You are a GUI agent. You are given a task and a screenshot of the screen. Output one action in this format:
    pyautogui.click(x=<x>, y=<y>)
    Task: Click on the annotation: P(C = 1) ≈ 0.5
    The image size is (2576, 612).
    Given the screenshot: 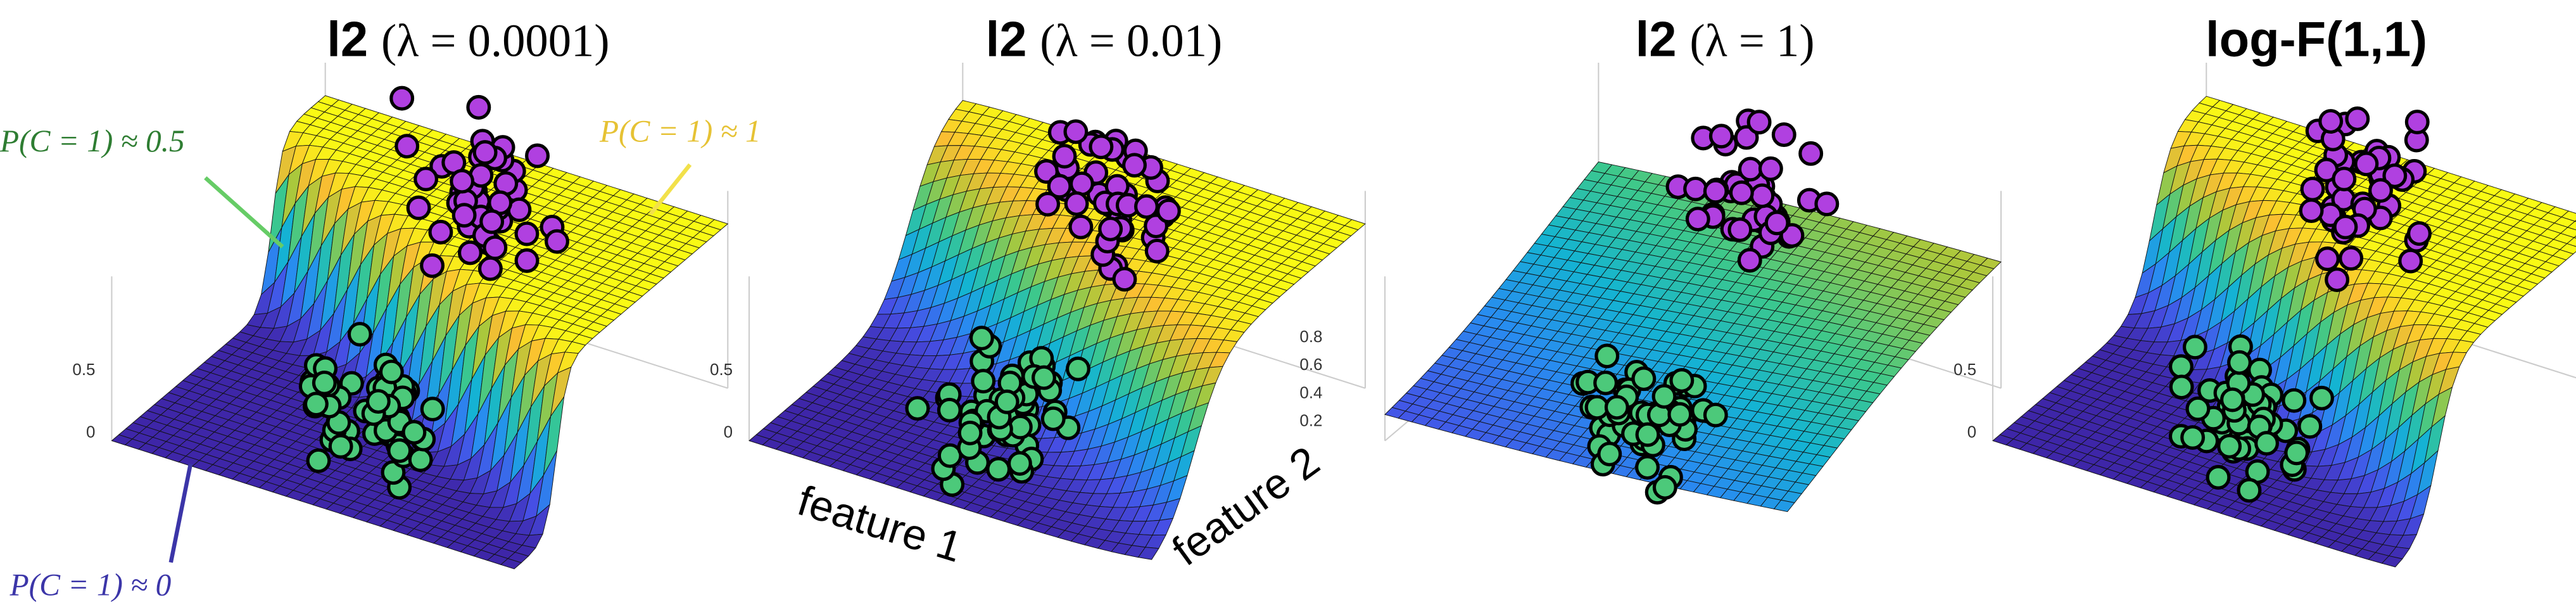 What is the action you would take?
    pyautogui.click(x=92, y=141)
    